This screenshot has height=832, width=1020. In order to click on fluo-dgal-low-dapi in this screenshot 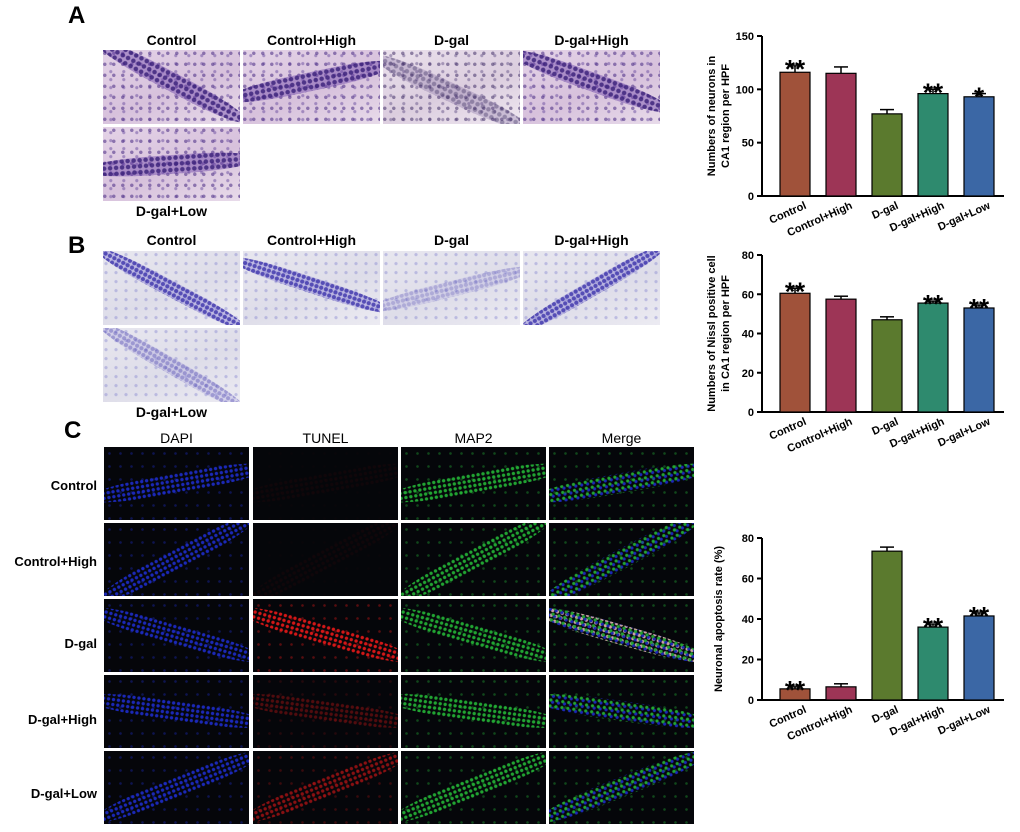, I will do `click(176, 787)`.